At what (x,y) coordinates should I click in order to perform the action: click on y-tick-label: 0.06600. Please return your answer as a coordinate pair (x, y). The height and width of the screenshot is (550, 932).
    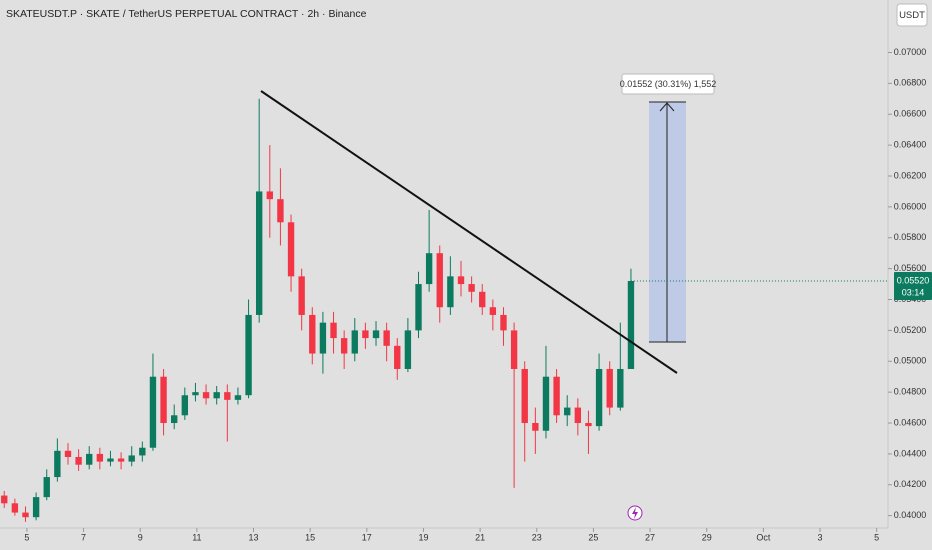
    Looking at the image, I should click on (910, 114).